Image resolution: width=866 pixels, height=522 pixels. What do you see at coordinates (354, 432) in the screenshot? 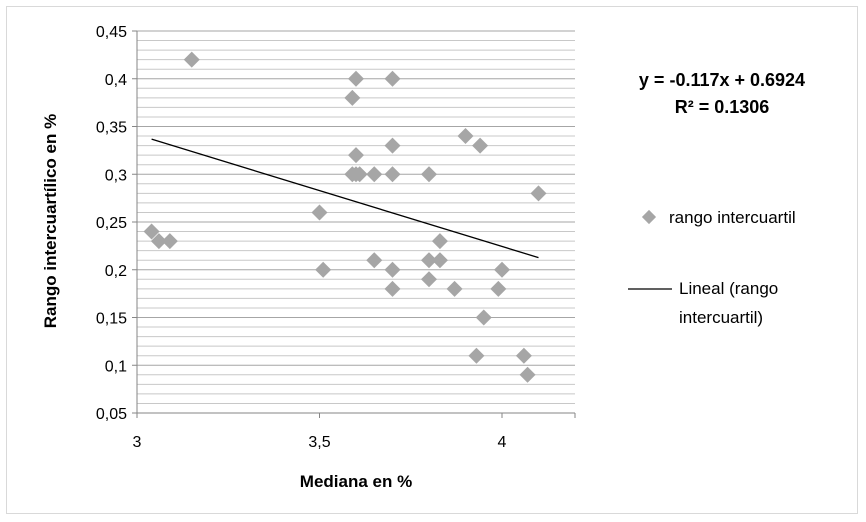
I see `x-tick-labels: 3 3,5 4` at bounding box center [354, 432].